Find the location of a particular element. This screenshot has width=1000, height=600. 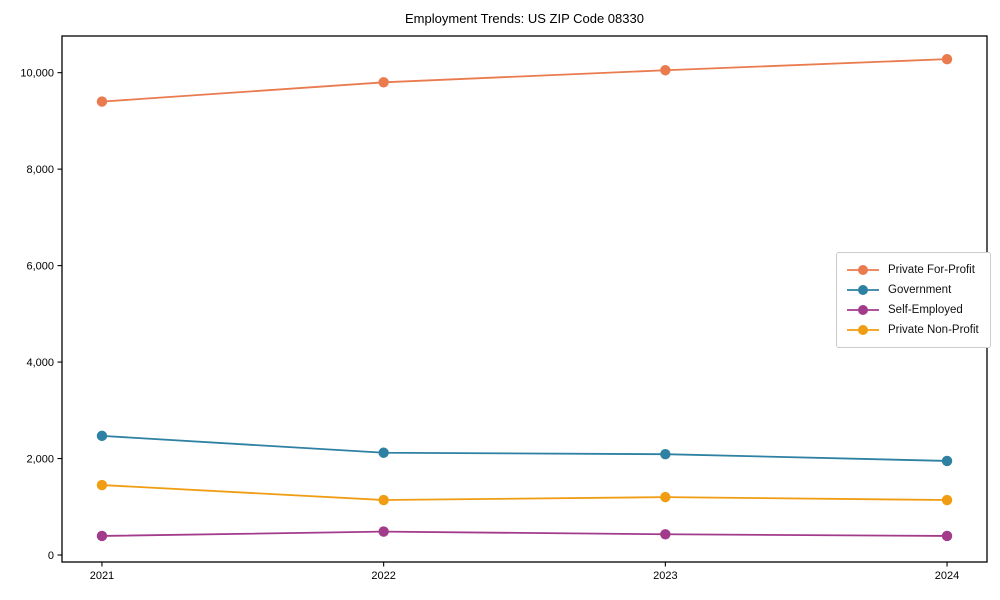

x-tick-label: 2021 is located at coordinates (102, 576).